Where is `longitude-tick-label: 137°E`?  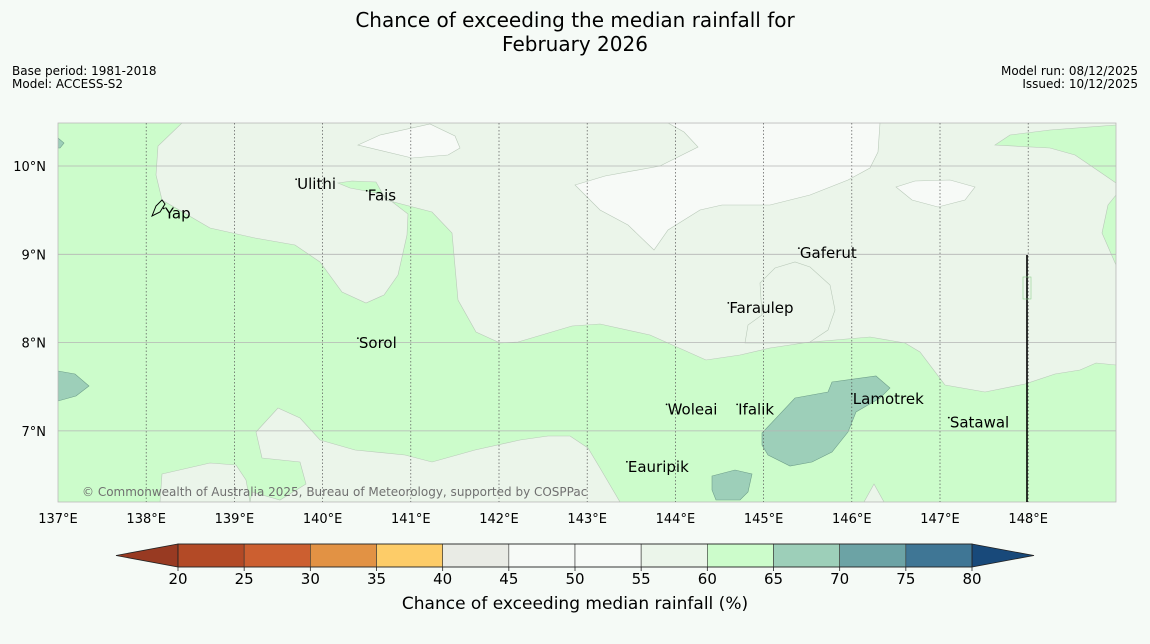
longitude-tick-label: 137°E is located at coordinates (58, 519).